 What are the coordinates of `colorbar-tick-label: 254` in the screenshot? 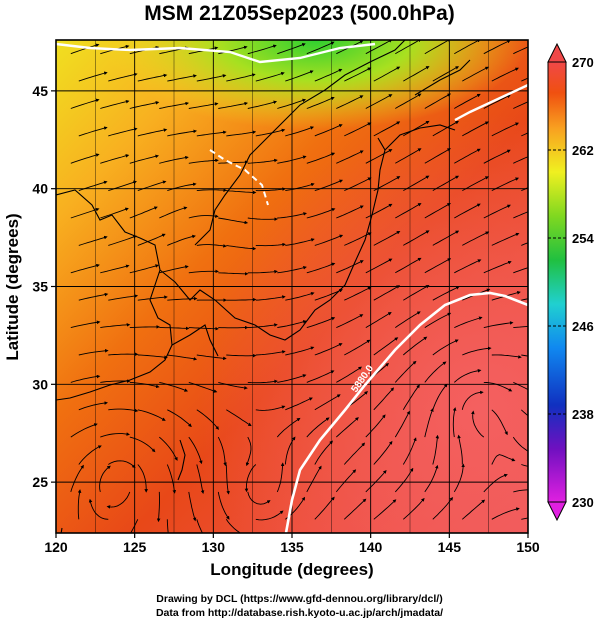 It's located at (583, 238).